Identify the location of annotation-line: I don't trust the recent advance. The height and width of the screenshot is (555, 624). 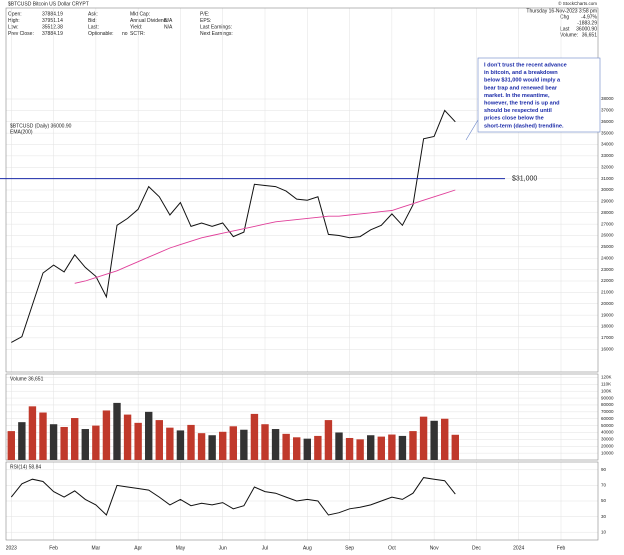
(525, 65).